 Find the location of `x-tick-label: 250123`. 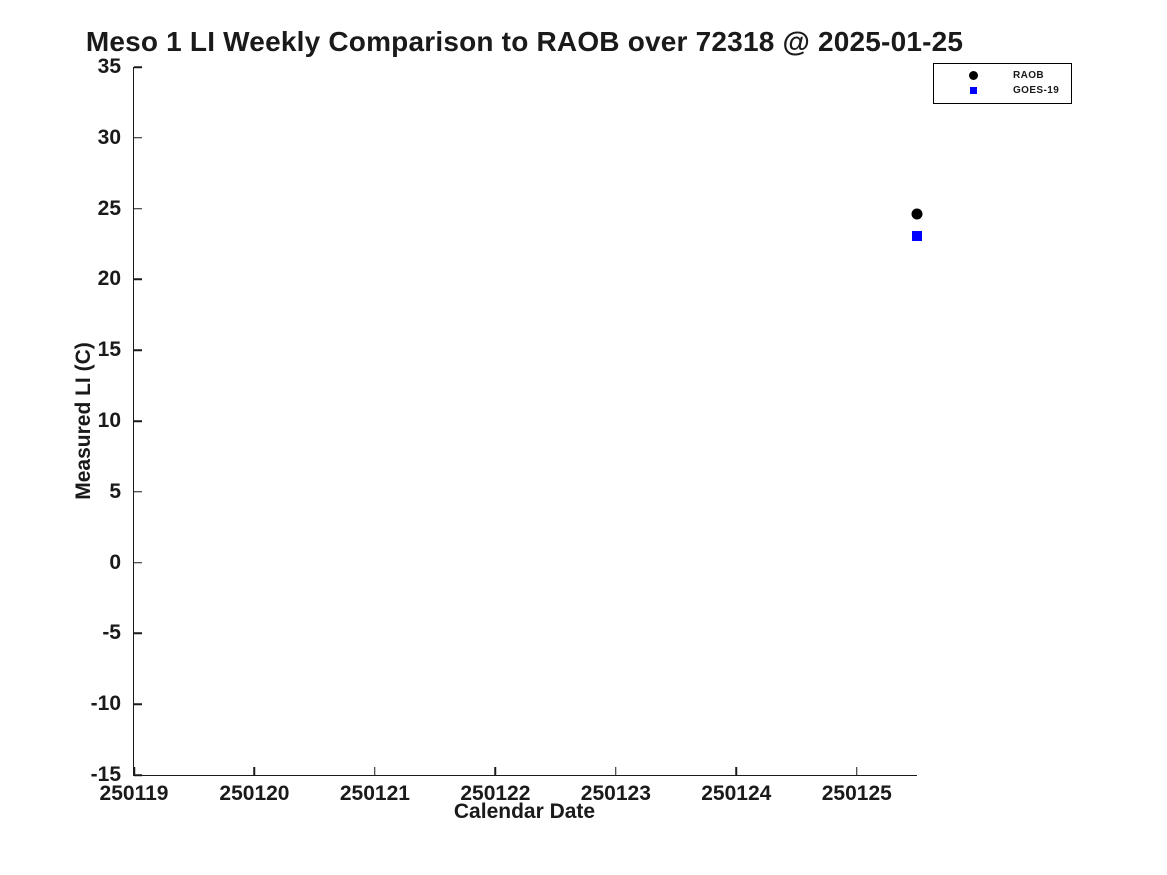

x-tick-label: 250123 is located at coordinates (615, 793).